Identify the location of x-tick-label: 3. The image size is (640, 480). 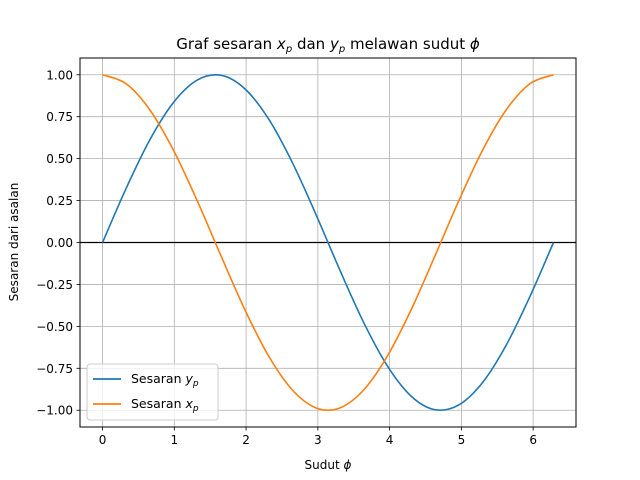
(318, 440).